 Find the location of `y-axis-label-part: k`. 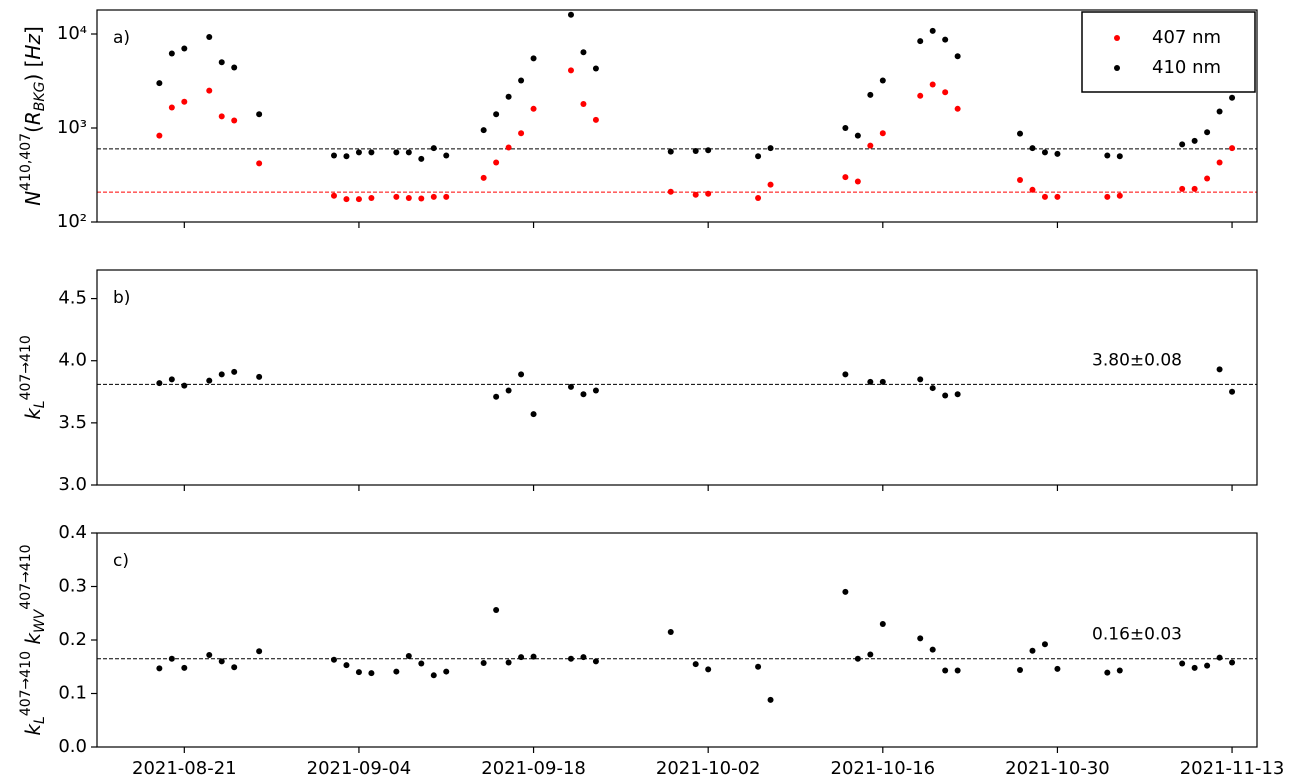

y-axis-label-part: k is located at coordinates (33, 413).